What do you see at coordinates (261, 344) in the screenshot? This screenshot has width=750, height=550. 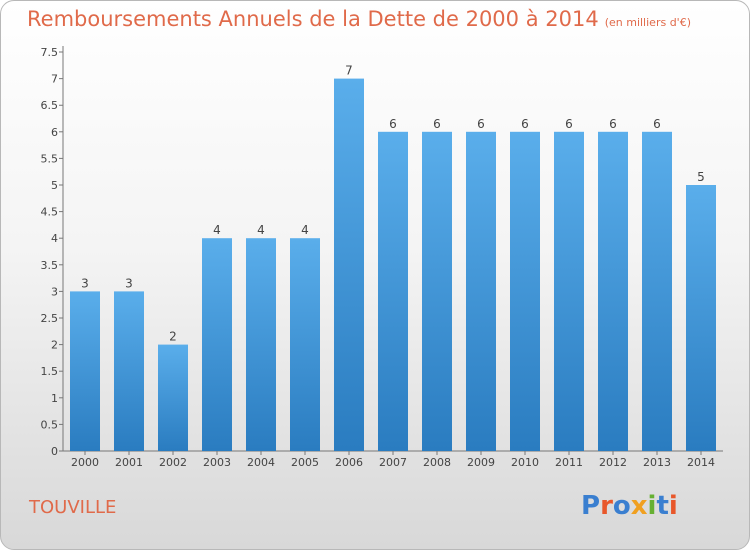 I see `bar-2004` at bounding box center [261, 344].